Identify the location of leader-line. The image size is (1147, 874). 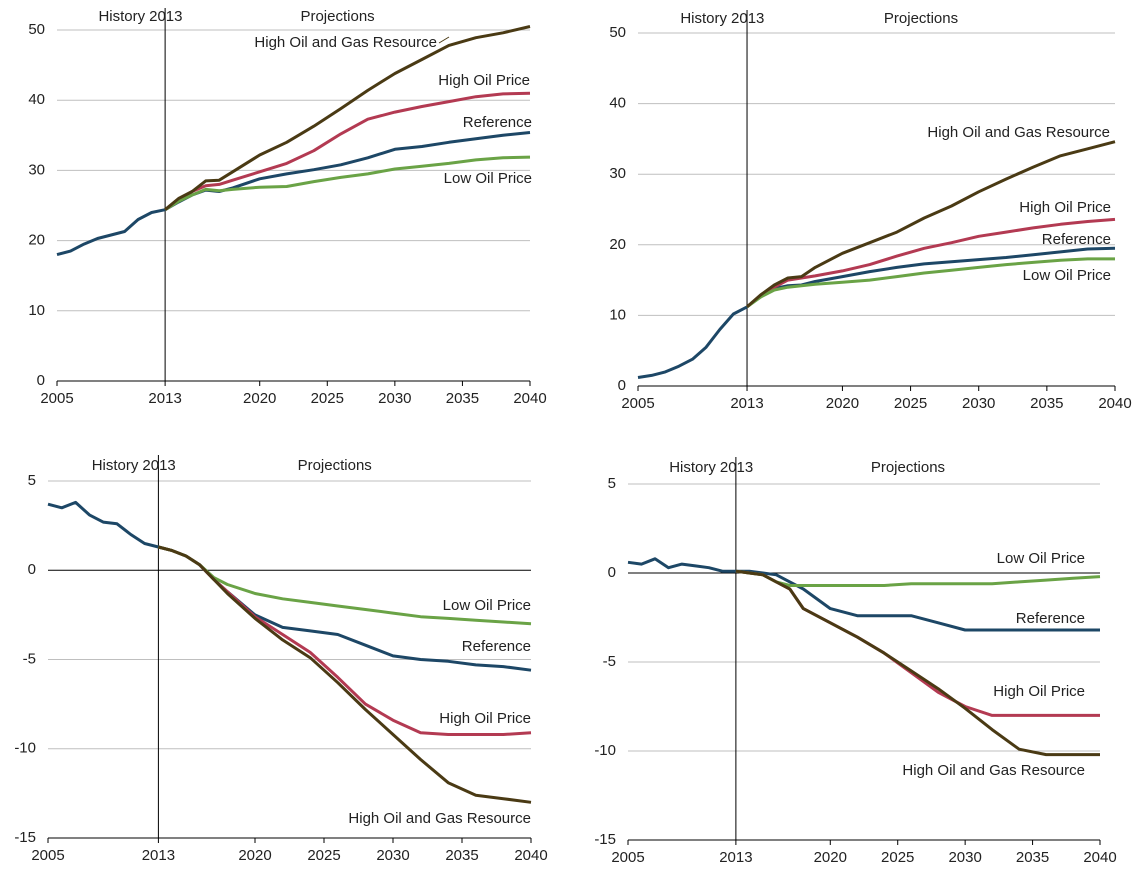
(444, 40).